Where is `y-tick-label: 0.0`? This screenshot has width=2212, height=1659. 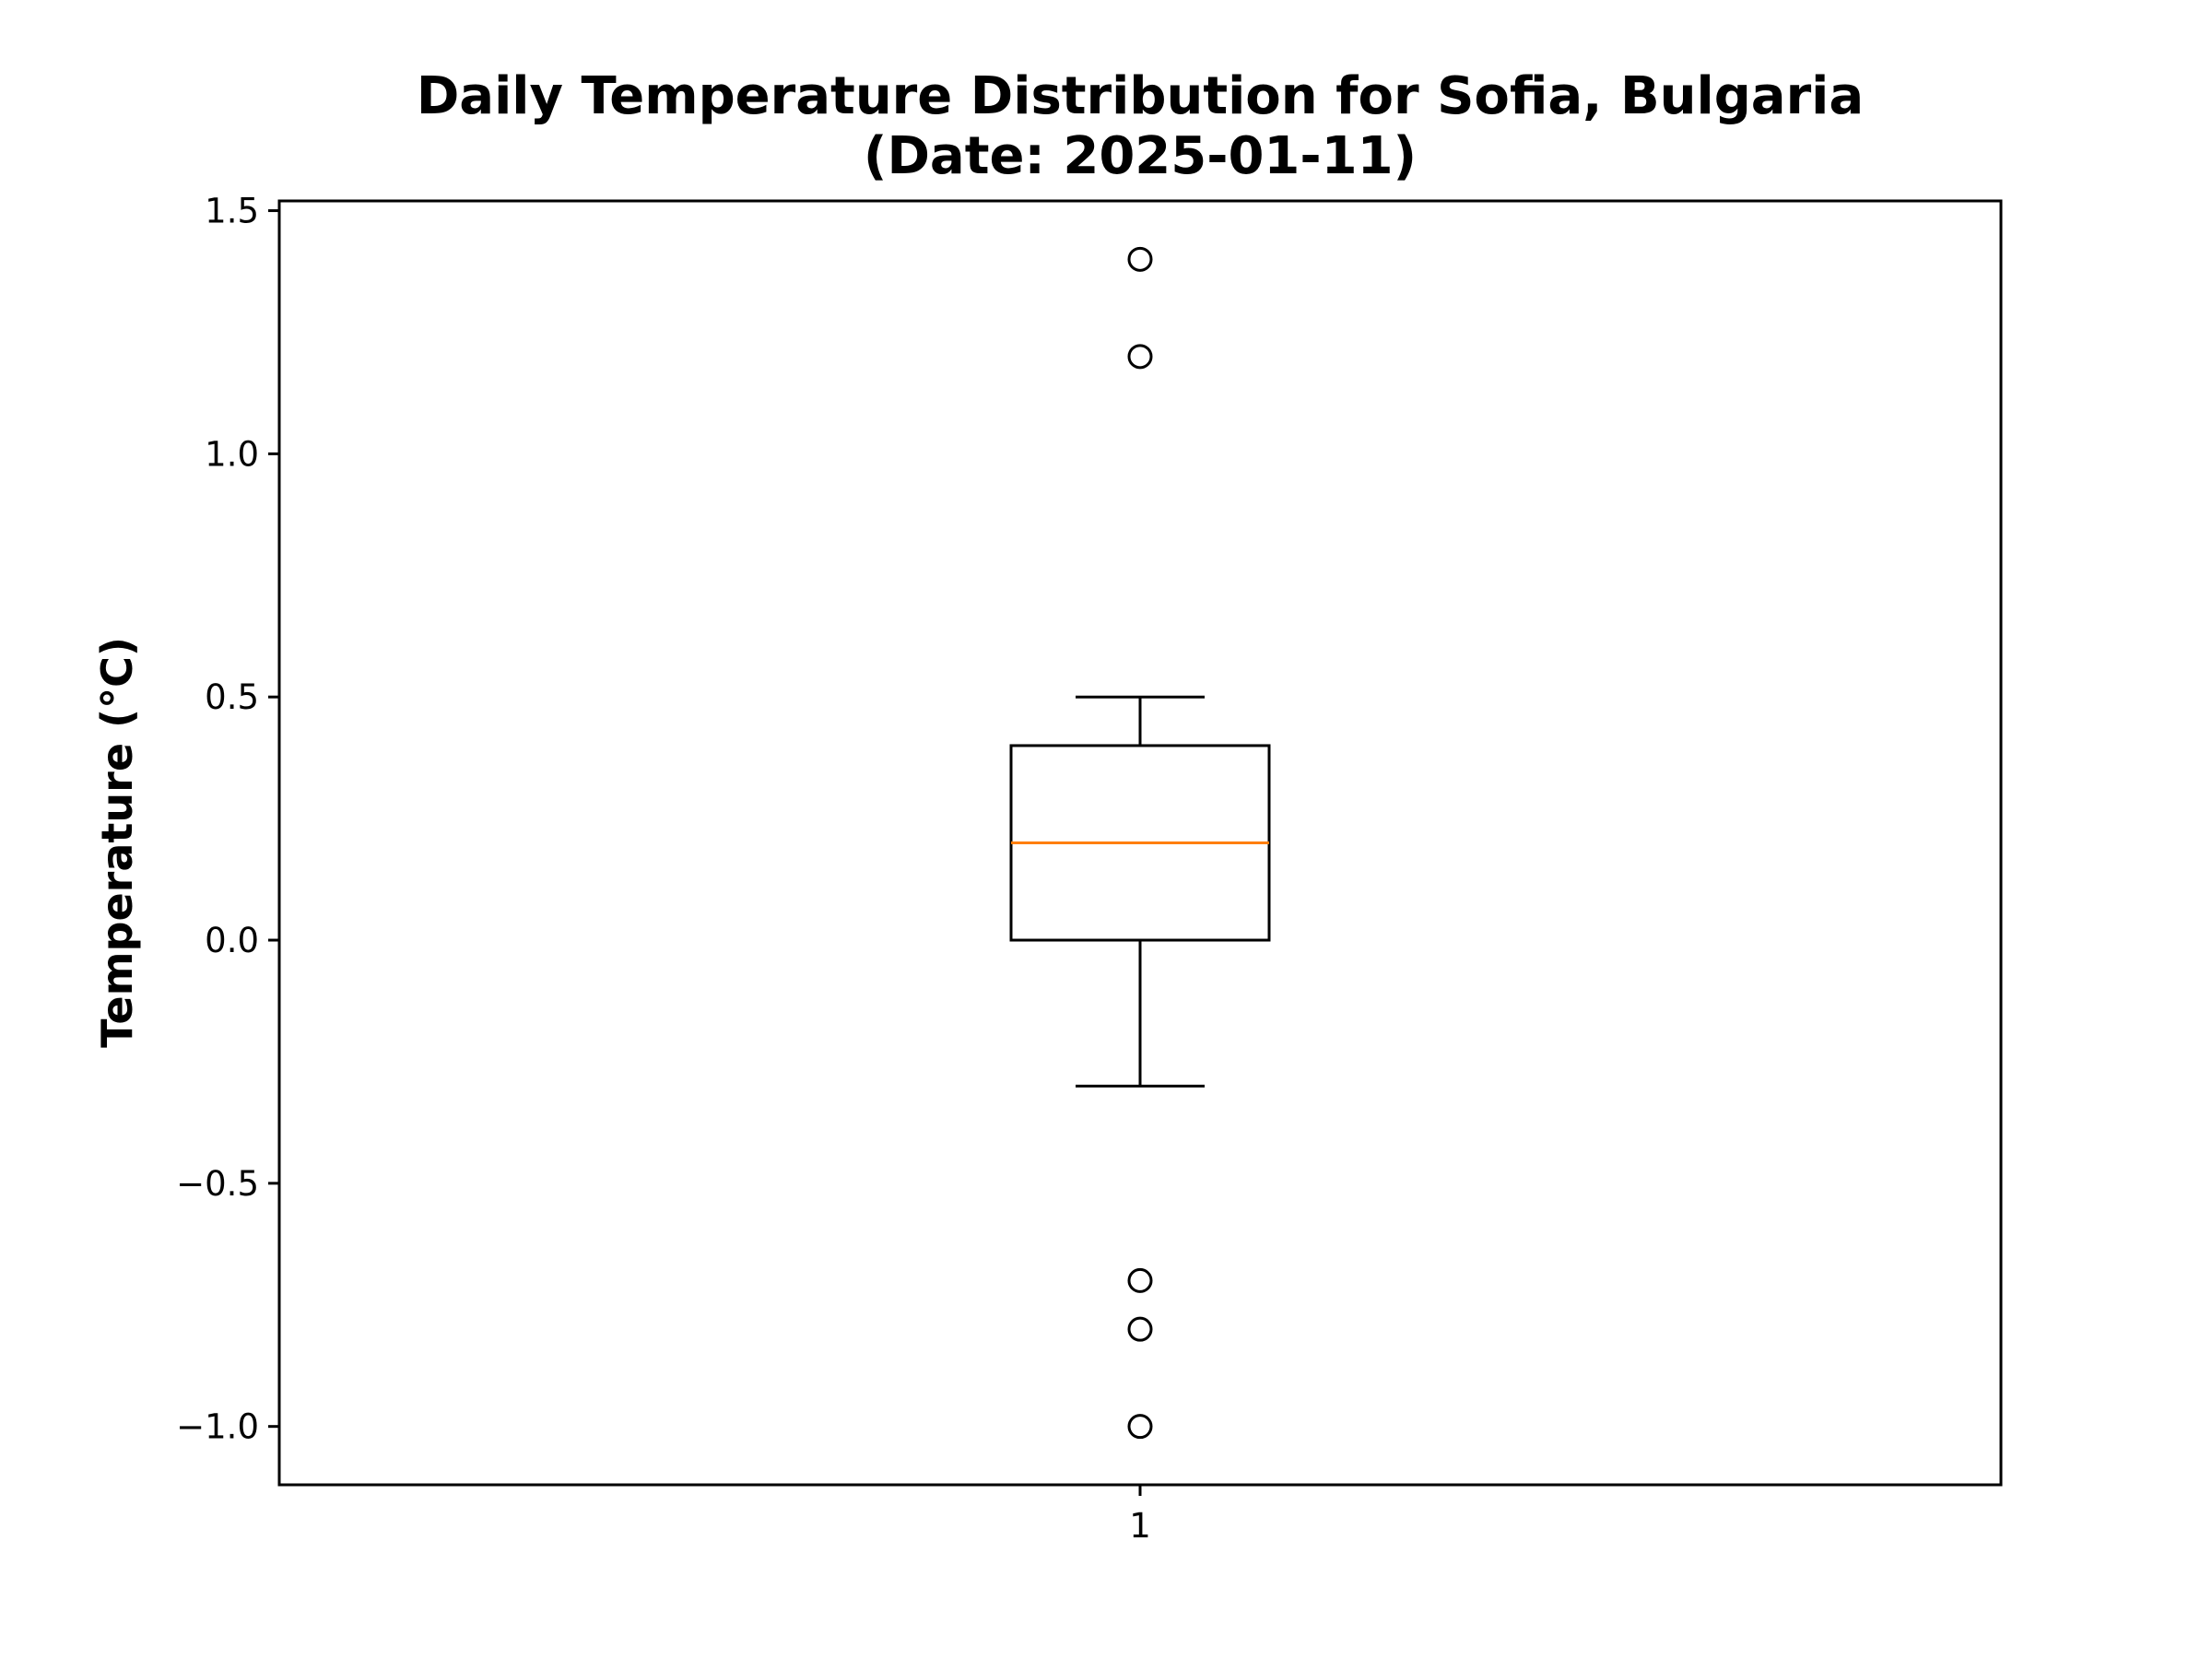 y-tick-label: 0.0 is located at coordinates (232, 940).